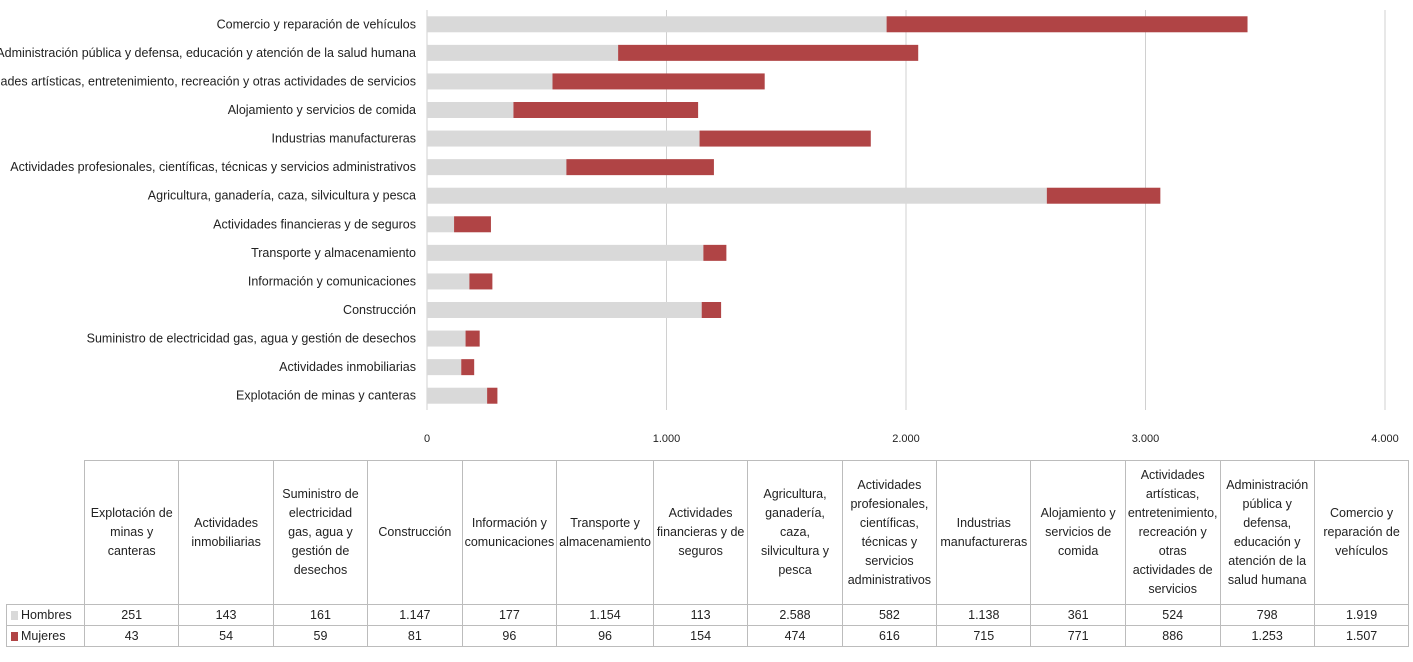 The image size is (1413, 662). Describe the element at coordinates (1361, 532) in the screenshot. I see `column-header: Comercio y reparación de vehículos` at that location.